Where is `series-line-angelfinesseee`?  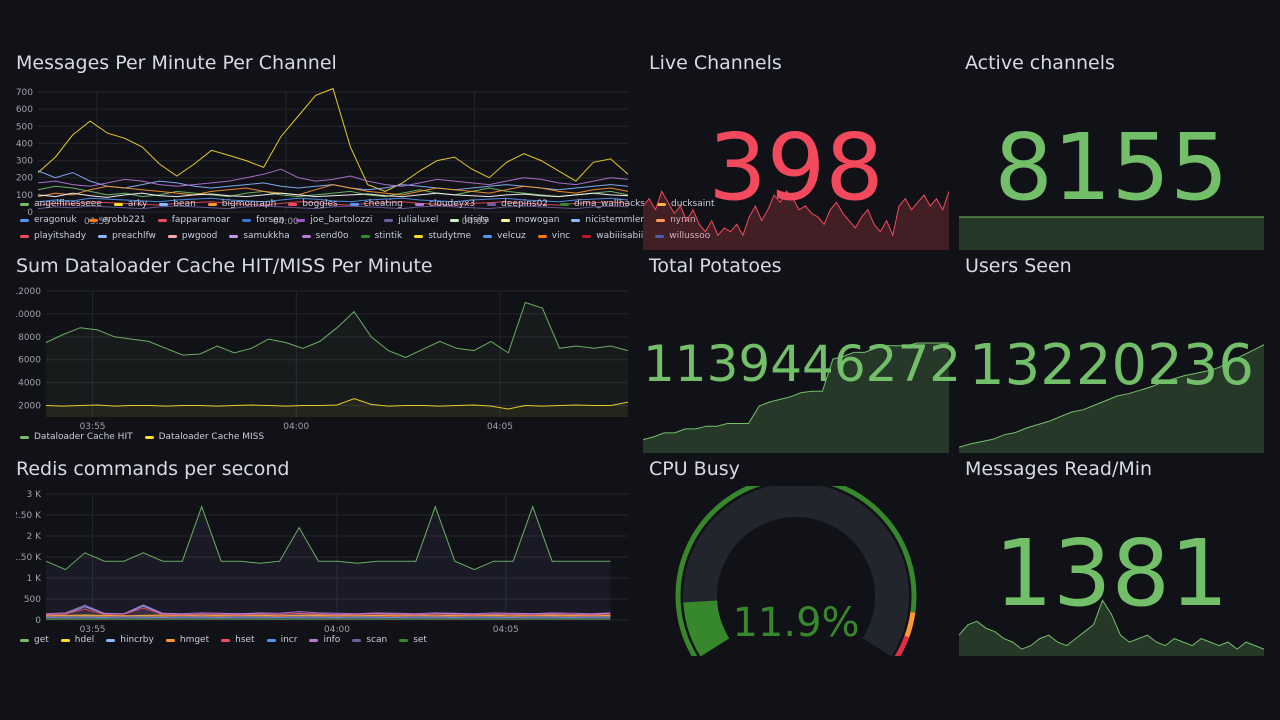
series-line-angelfinesseee is located at coordinates (333, 191).